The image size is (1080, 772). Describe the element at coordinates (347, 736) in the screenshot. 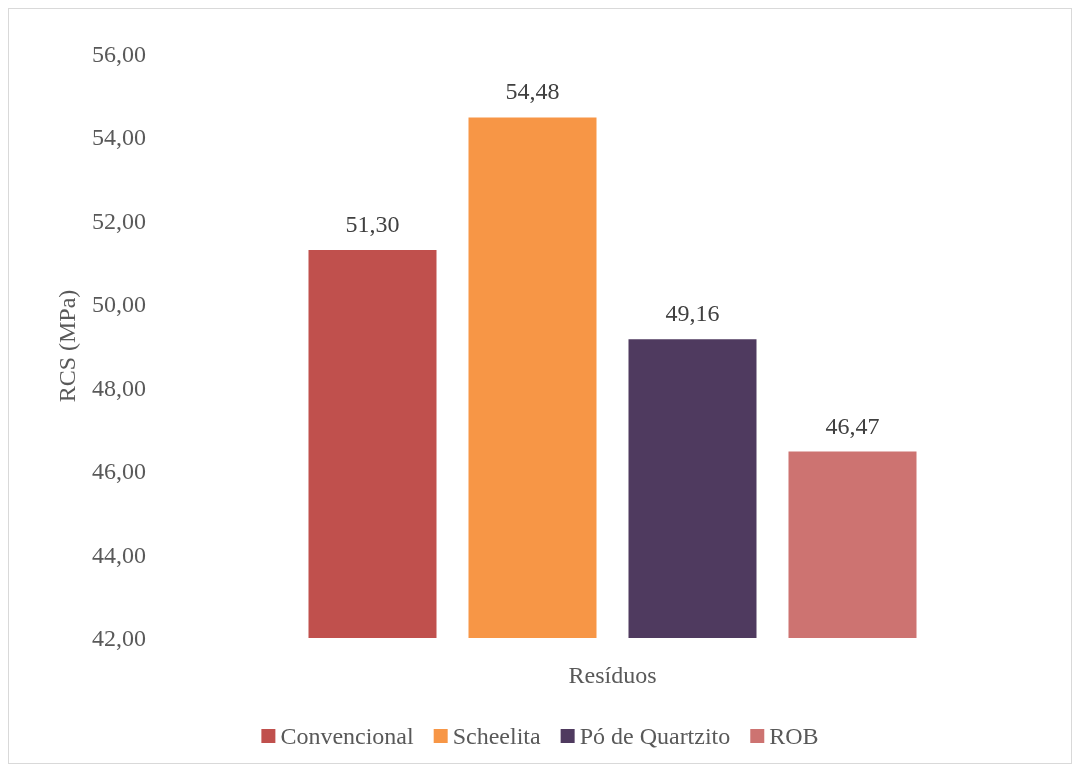

I see `legend-label: Convencional` at that location.